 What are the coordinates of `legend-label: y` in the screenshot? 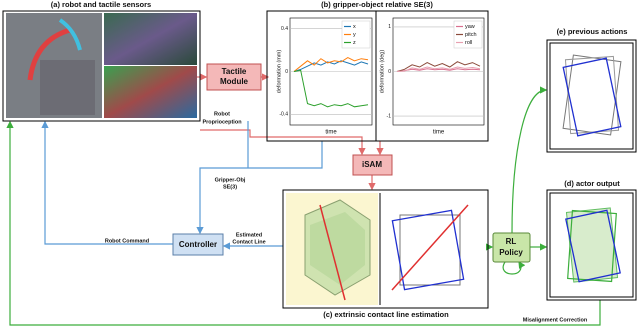 It's located at (354, 35).